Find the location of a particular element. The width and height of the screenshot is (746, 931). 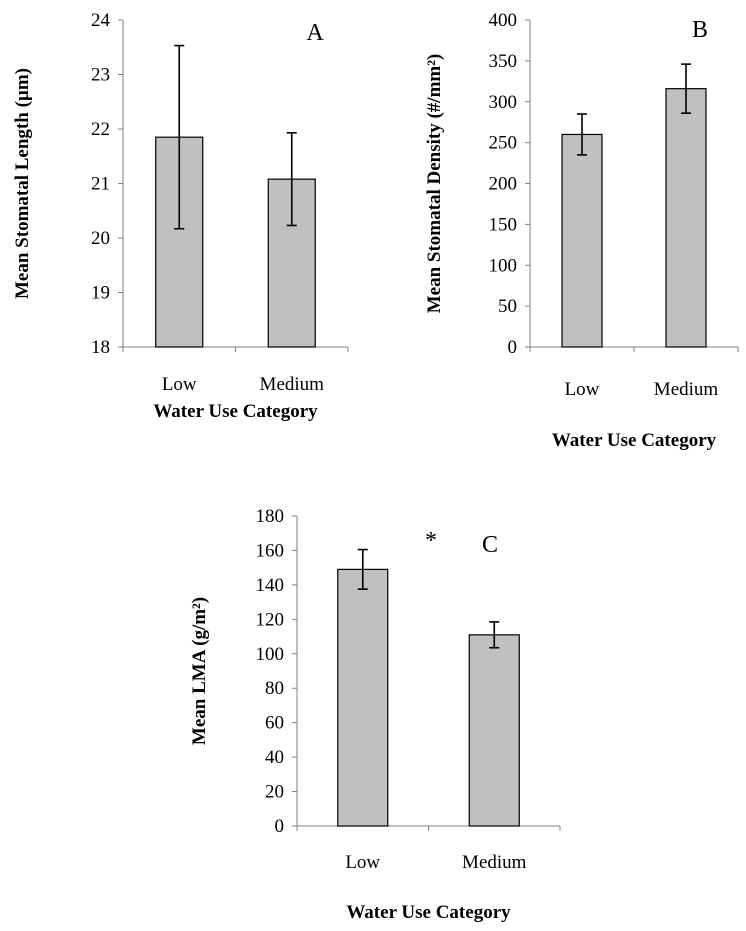

y-tick-label: 350 is located at coordinates (503, 61).